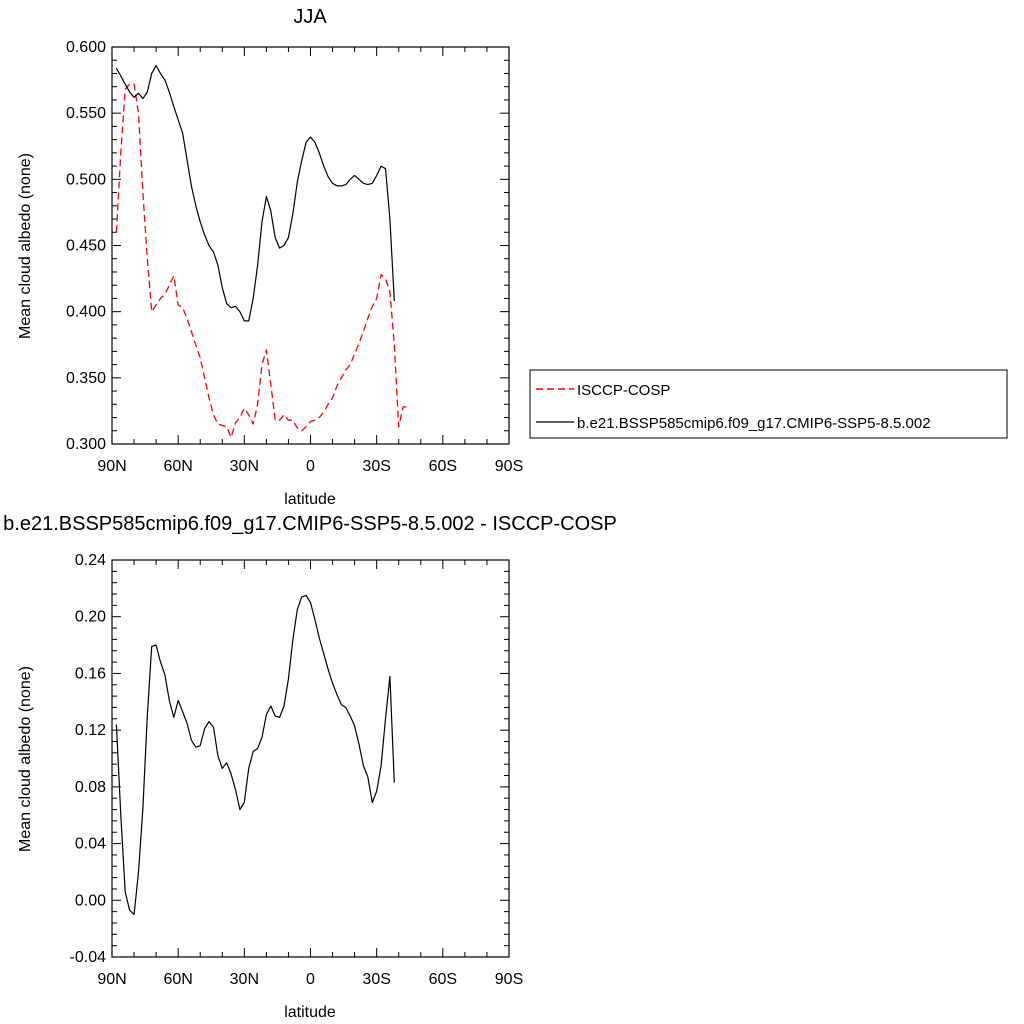 The width and height of the screenshot is (1024, 1024). What do you see at coordinates (90, 787) in the screenshot?
I see `bottom-y-tick-label: 0.08` at bounding box center [90, 787].